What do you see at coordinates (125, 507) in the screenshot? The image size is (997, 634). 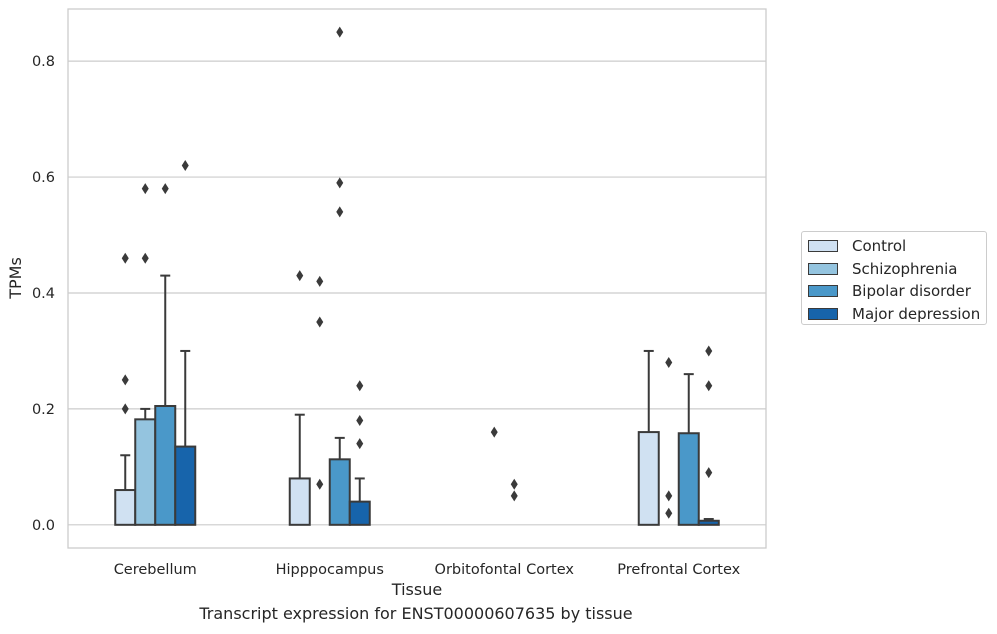 I see `bar-control-cerebellum` at bounding box center [125, 507].